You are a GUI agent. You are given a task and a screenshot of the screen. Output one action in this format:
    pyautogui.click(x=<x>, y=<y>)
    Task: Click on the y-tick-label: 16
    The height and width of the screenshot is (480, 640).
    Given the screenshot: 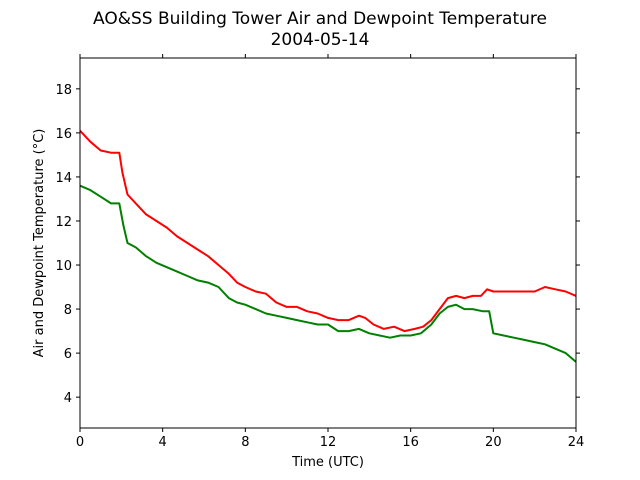 What is the action you would take?
    pyautogui.click(x=63, y=134)
    